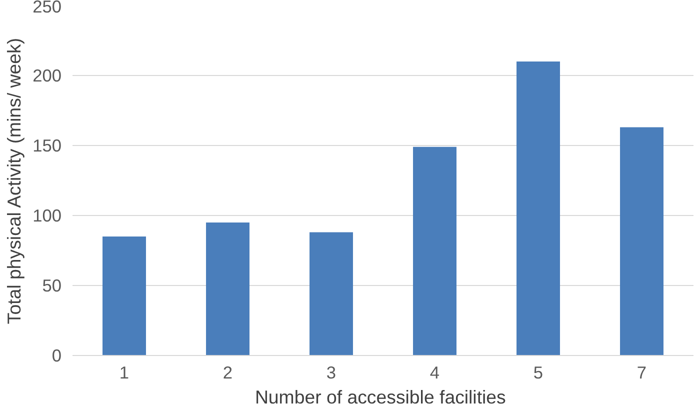 This screenshot has height=410, width=698. Describe the element at coordinates (47, 8) in the screenshot. I see `y-tick-label: 250` at that location.